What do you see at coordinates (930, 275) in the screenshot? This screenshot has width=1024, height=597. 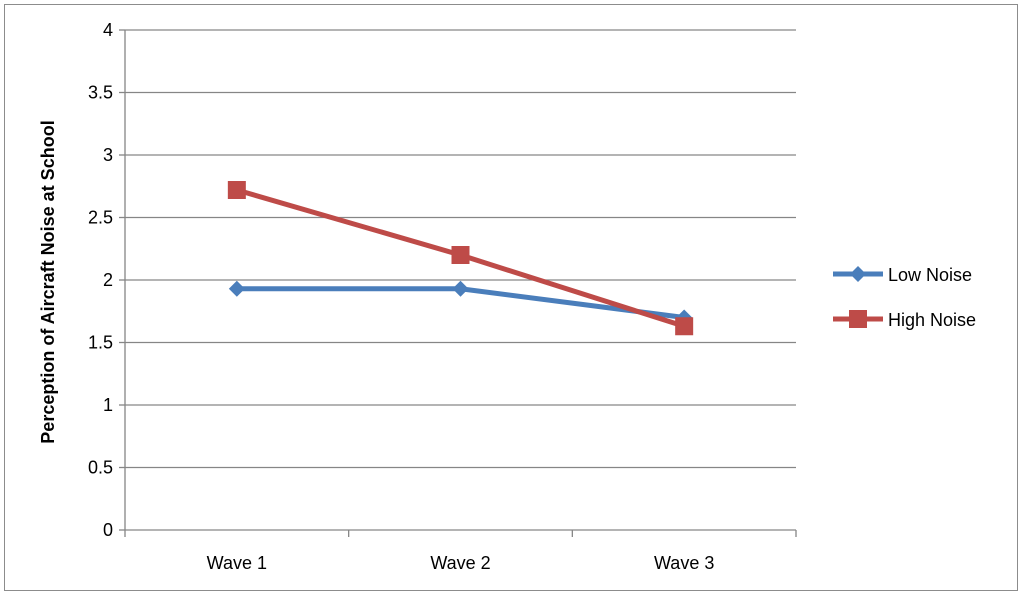 I see `legend-label: Low Noise` at bounding box center [930, 275].